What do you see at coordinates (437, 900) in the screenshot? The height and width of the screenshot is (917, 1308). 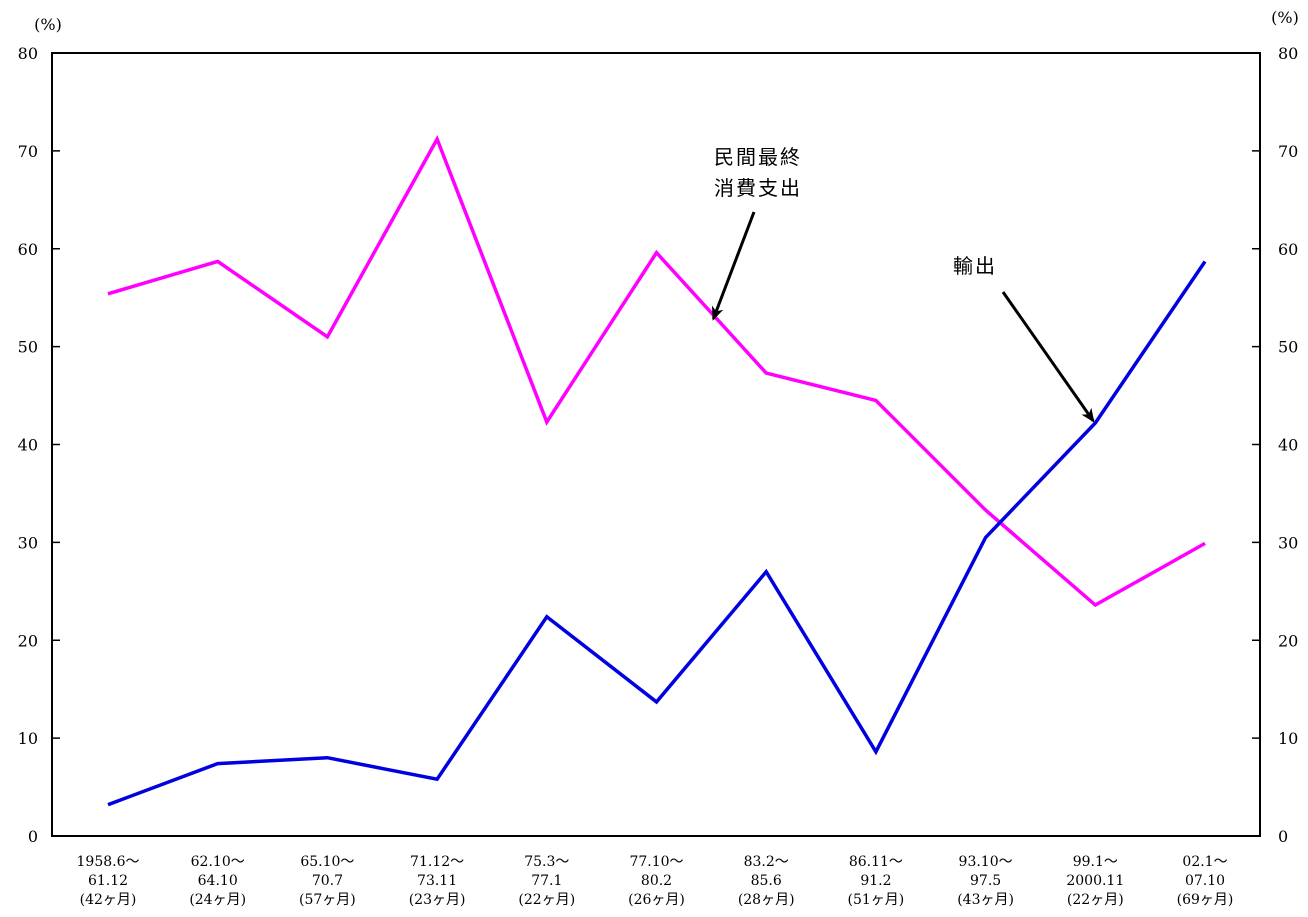 I see `x-tick-label: (23ヶ月)` at bounding box center [437, 900].